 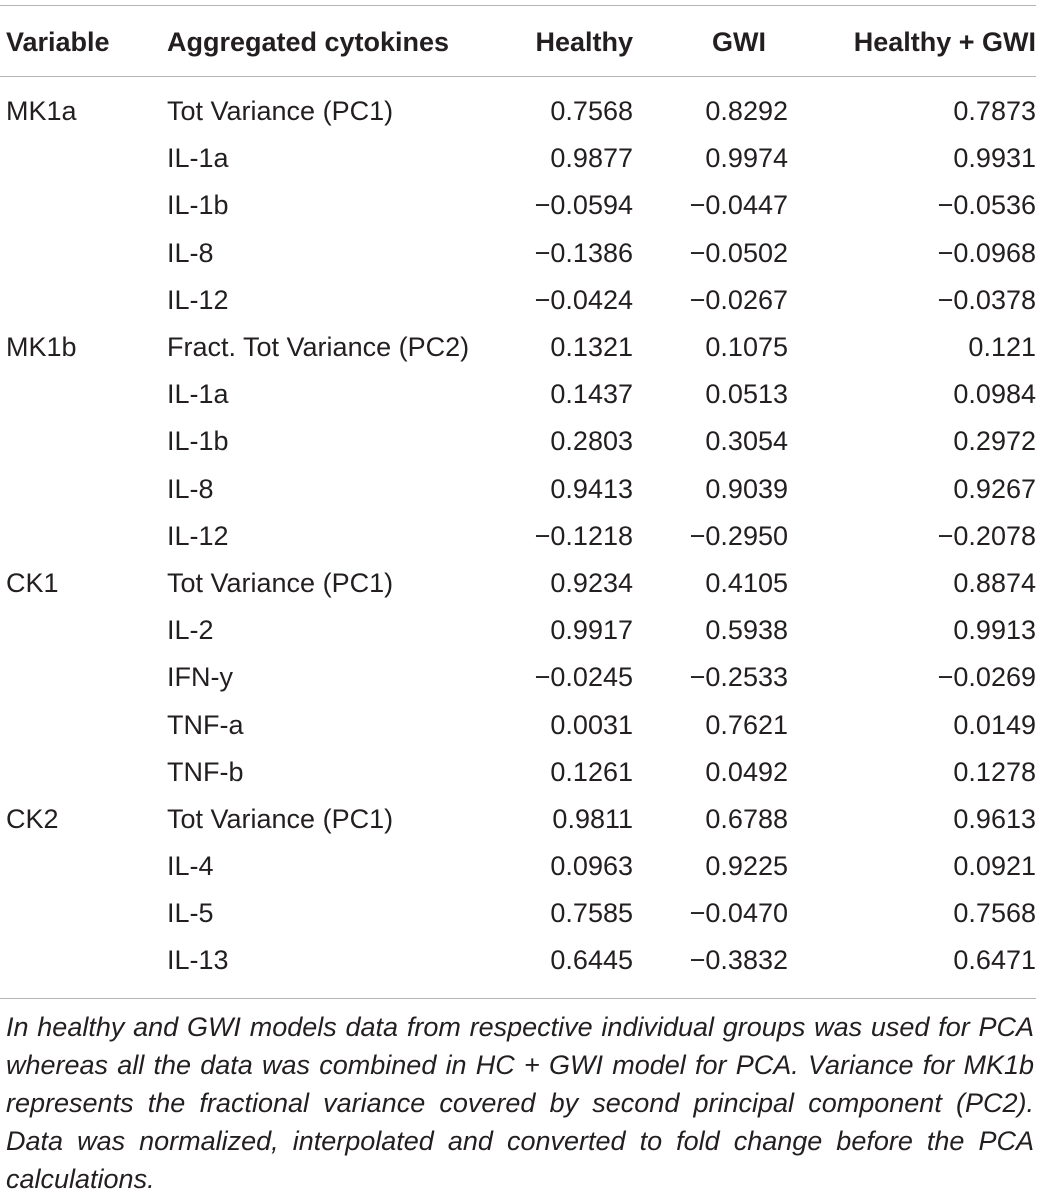 What do you see at coordinates (994, 111) in the screenshot?
I see `cell-healthy-gwi: 0.7873` at bounding box center [994, 111].